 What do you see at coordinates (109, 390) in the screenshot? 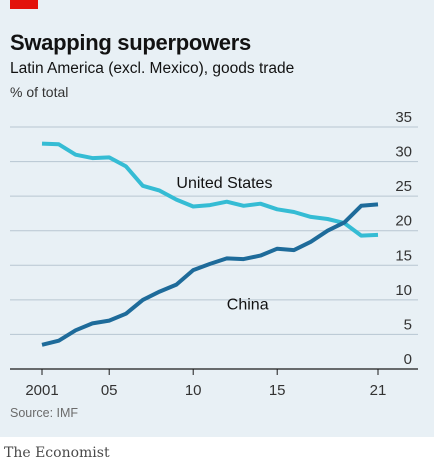
I see `x-tick-label-05: 05` at bounding box center [109, 390].